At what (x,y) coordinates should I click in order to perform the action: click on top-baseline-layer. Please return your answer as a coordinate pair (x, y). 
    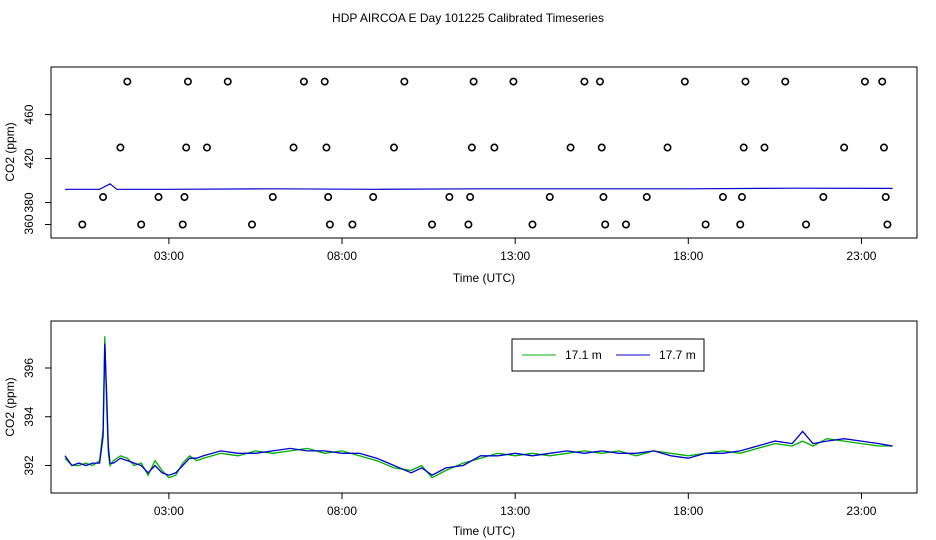
    Looking at the image, I should click on (479, 186).